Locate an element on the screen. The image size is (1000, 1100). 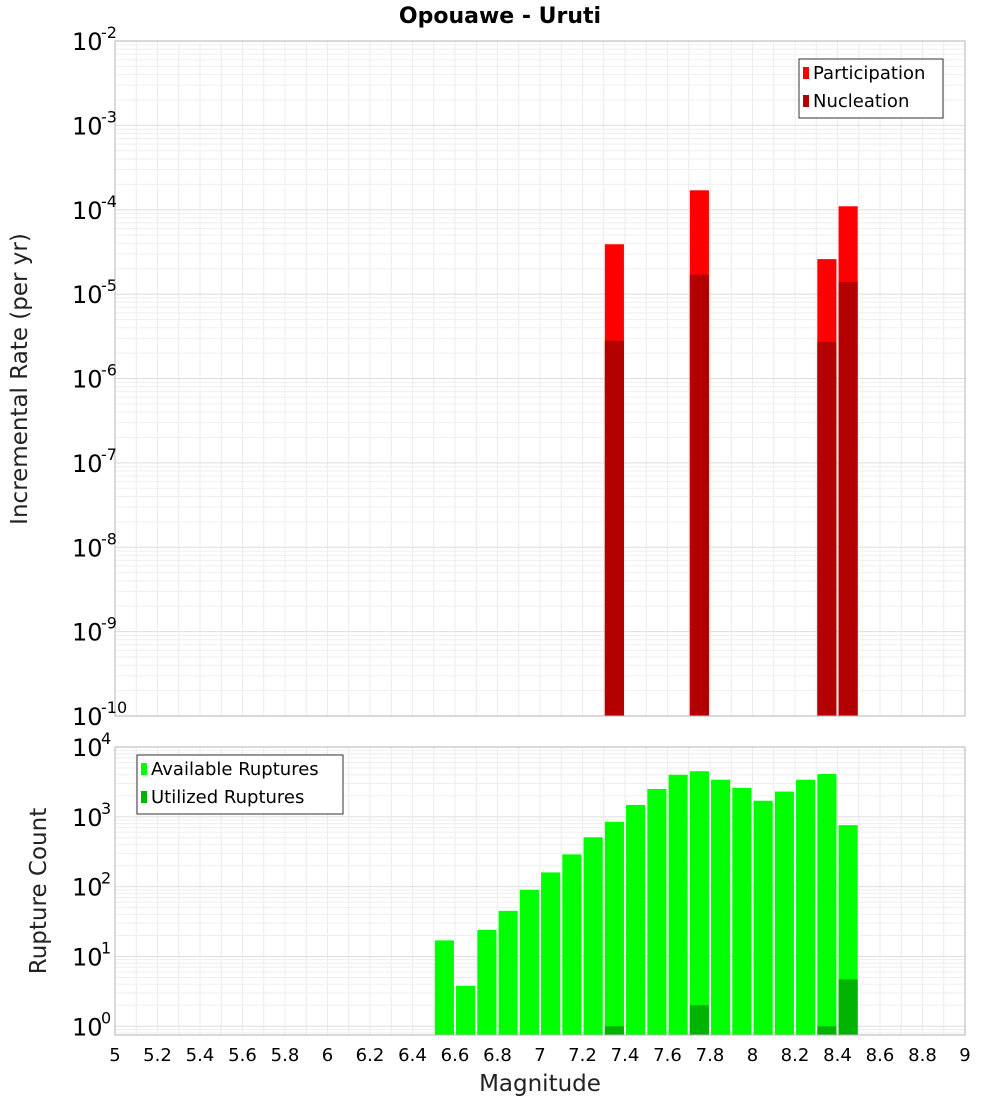
x-tick-label: 5.4 is located at coordinates (200, 1055).